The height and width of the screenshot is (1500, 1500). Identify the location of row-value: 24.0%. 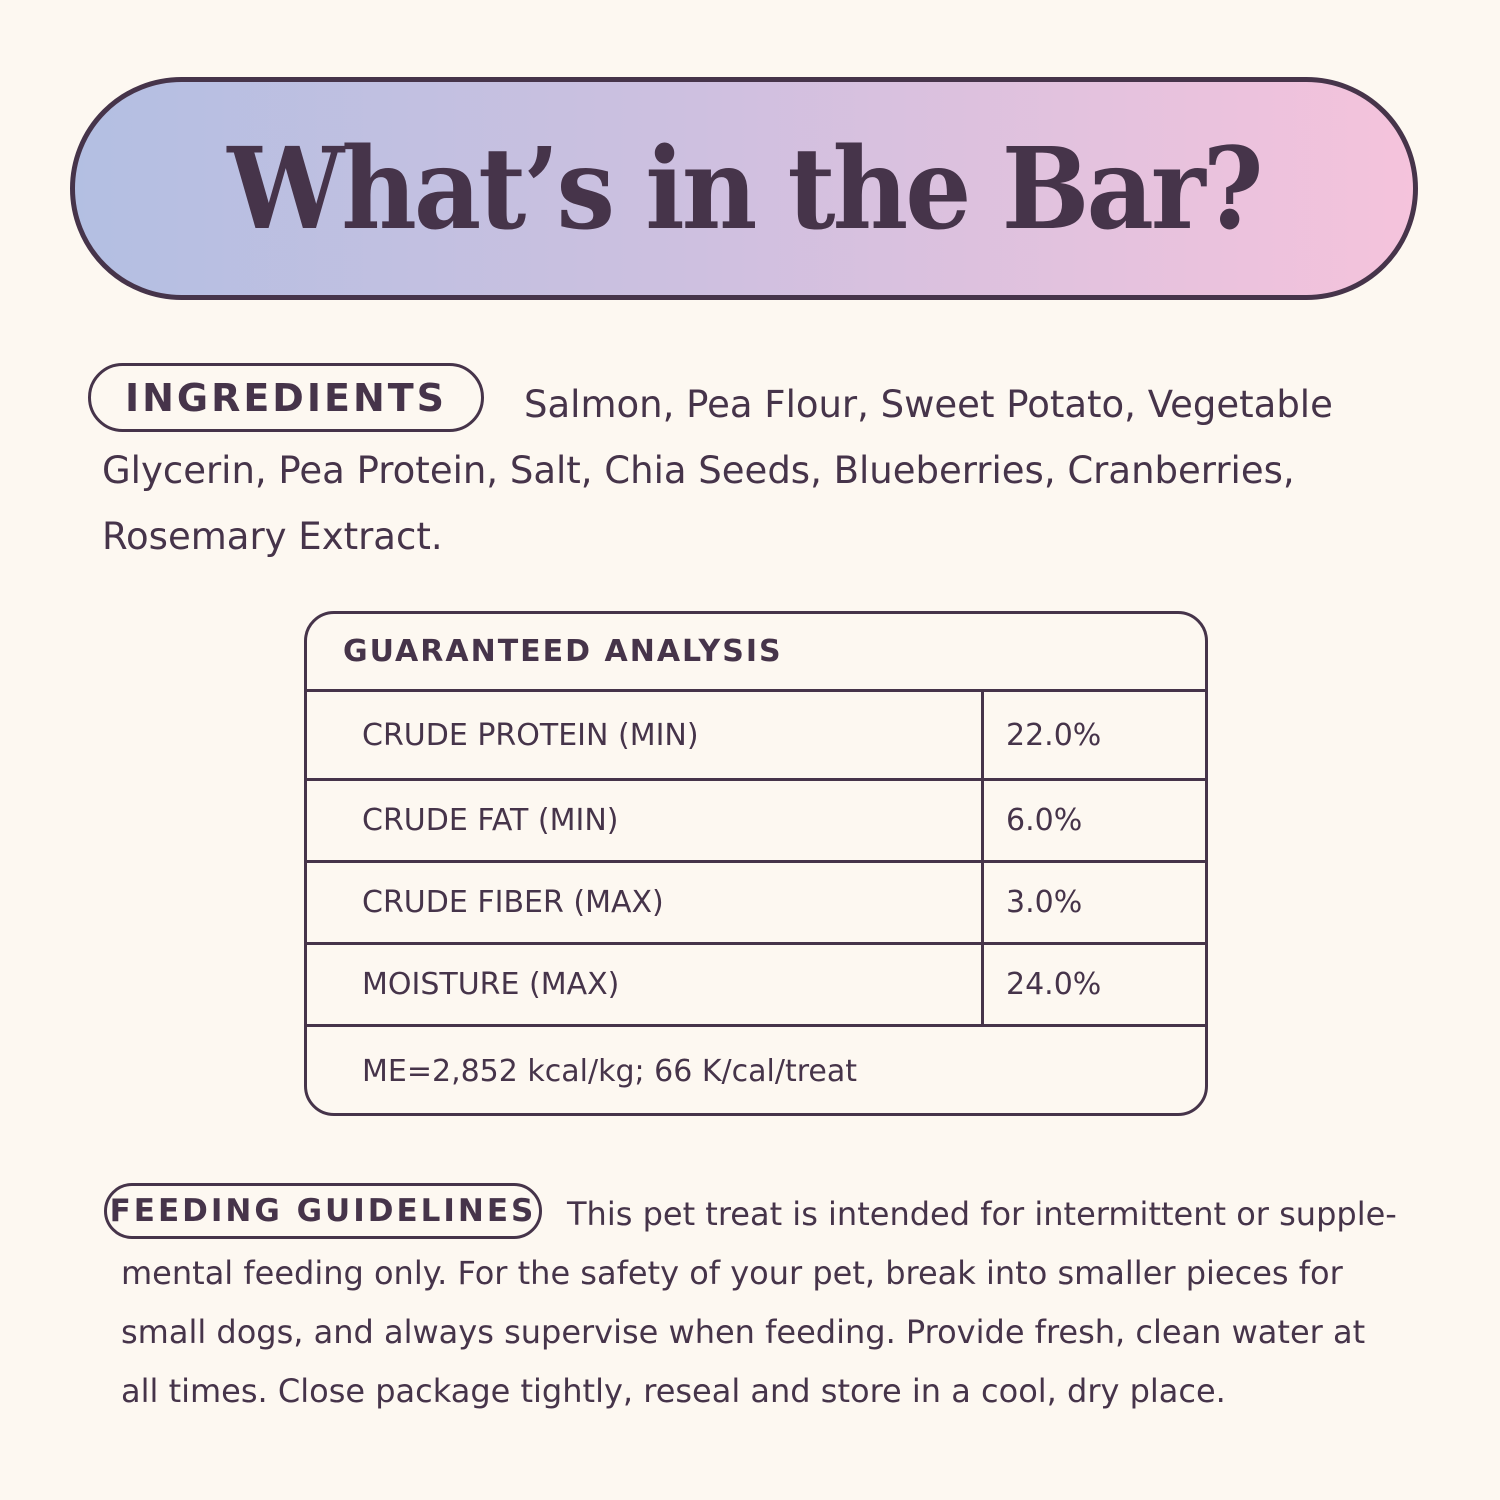
(1054, 984).